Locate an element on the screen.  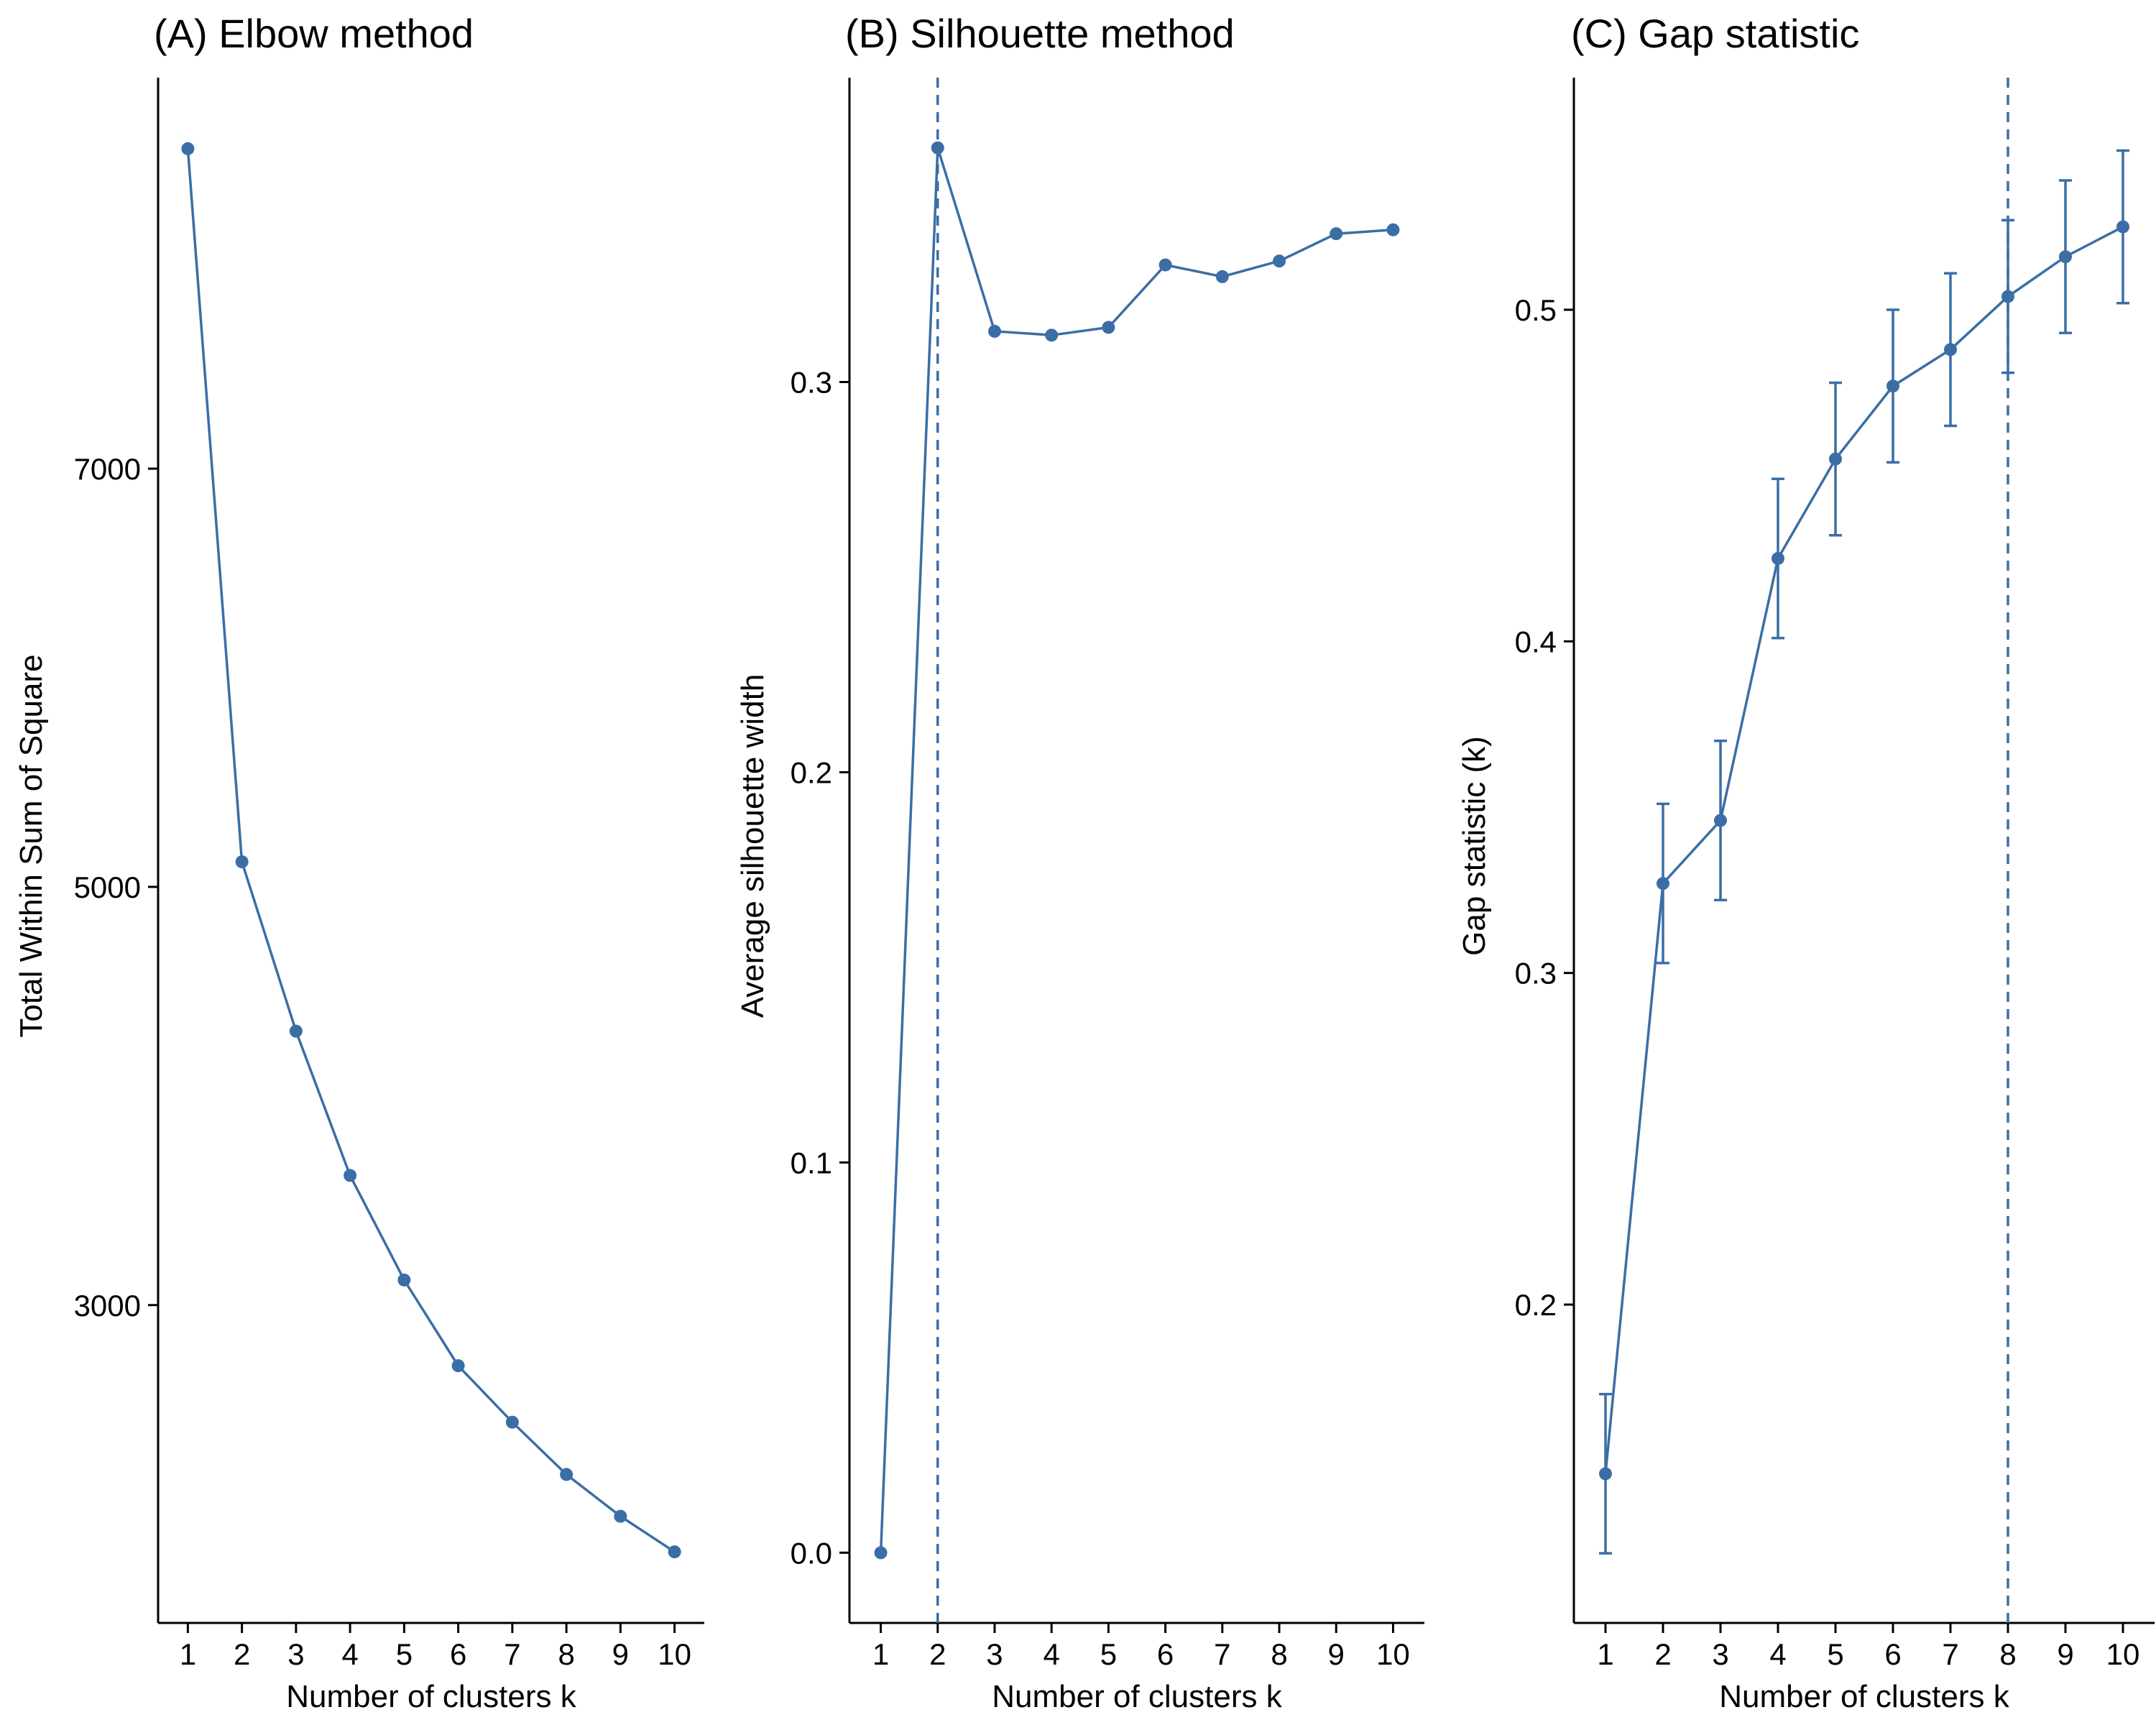
y-tick-label: 0.4 is located at coordinates (1536, 641).